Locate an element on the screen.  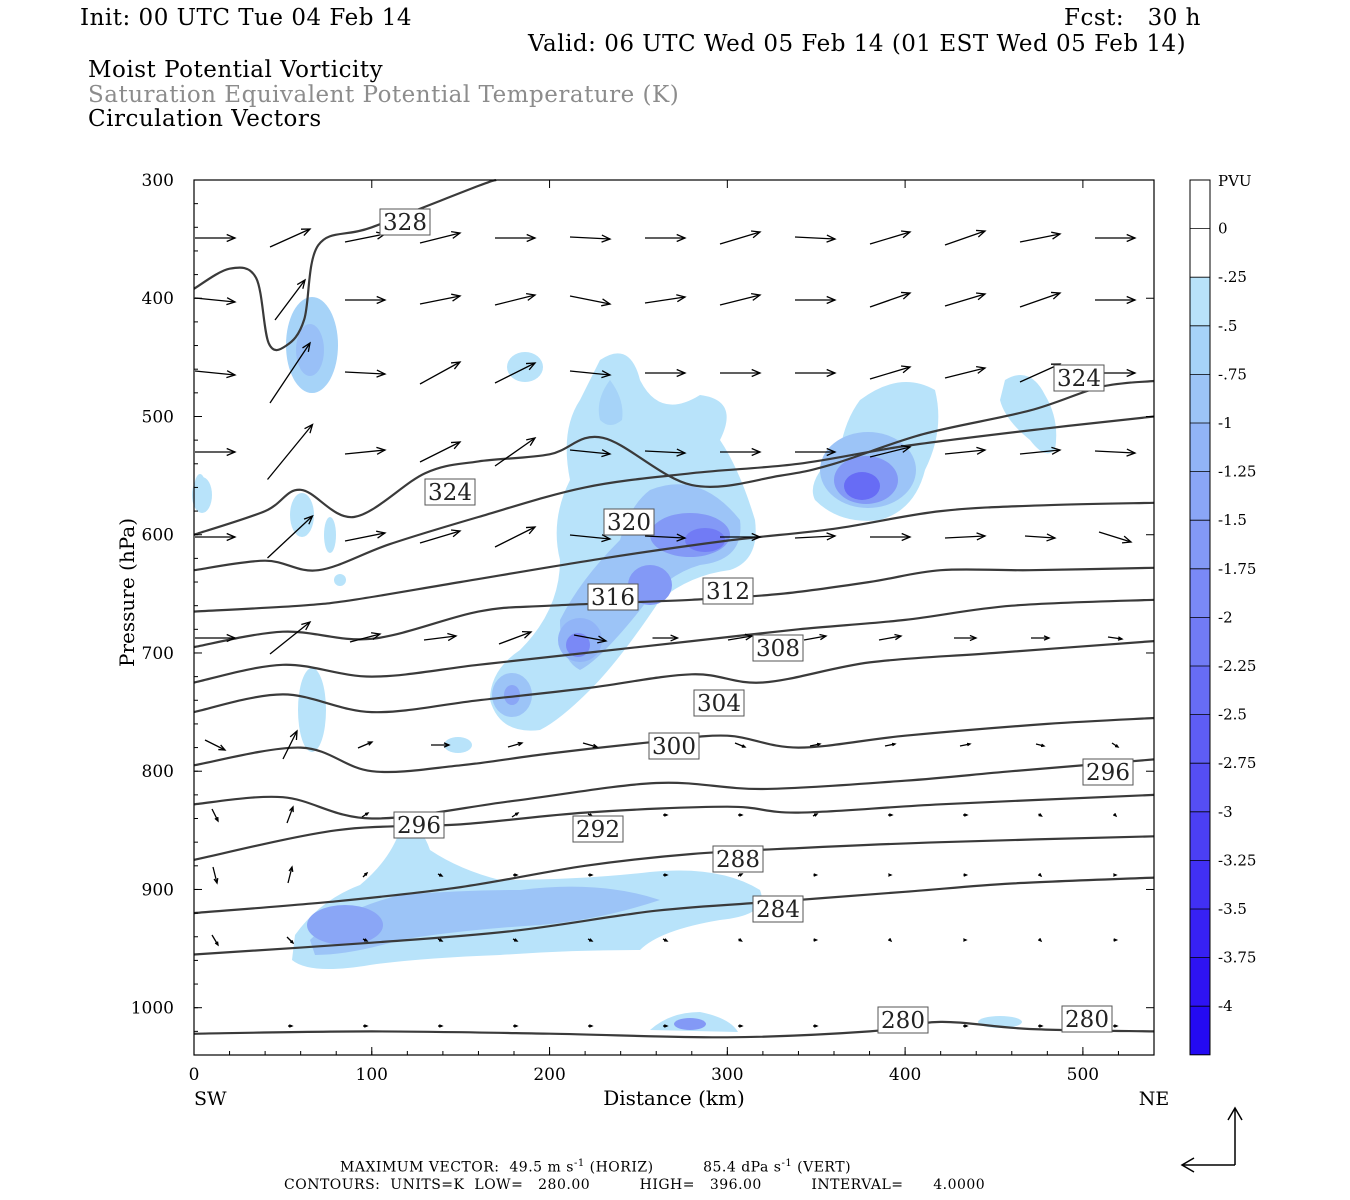
colorbar-label: -1.75 is located at coordinates (1237, 569).